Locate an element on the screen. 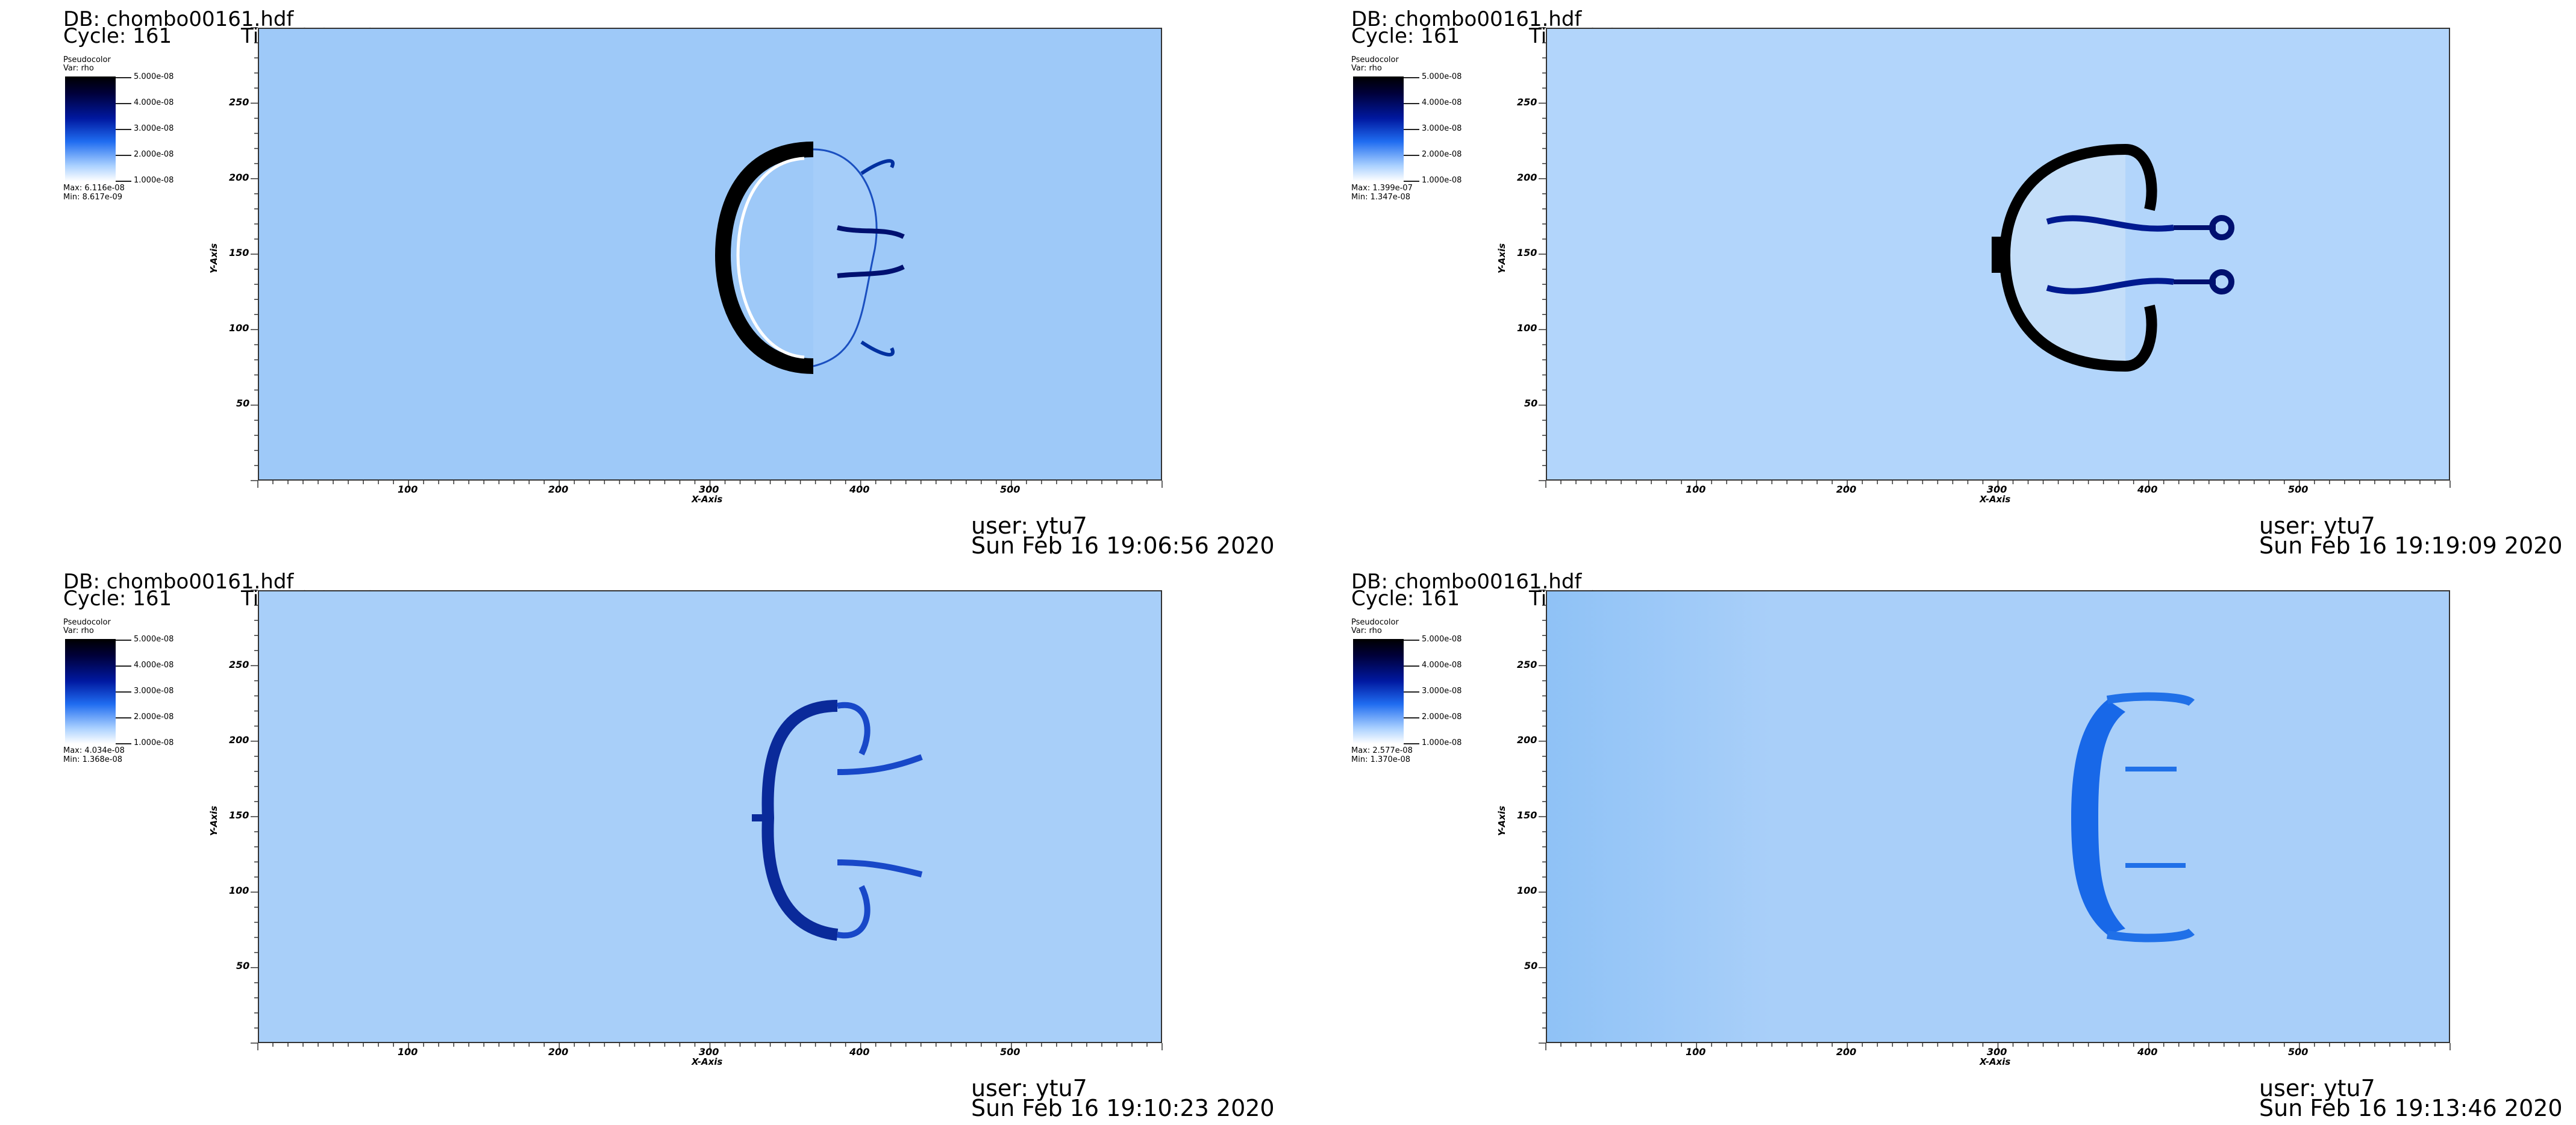 The width and height of the screenshot is (2576, 1125). legend-max-value: Max: 1.399e-07 is located at coordinates (1382, 188).